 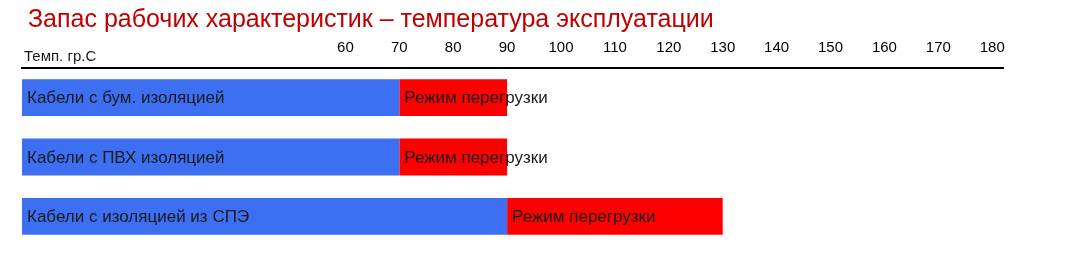 I want to click on x-tick-label: 90, so click(x=507, y=47).